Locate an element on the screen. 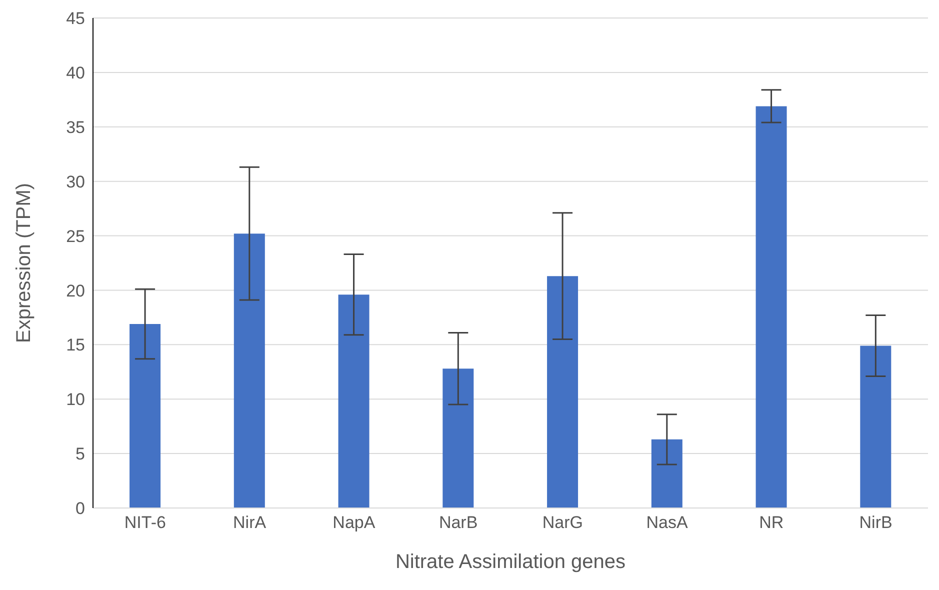 This screenshot has height=590, width=939. x-axis-title: Nitrate Assimilation genes is located at coordinates (510, 562).